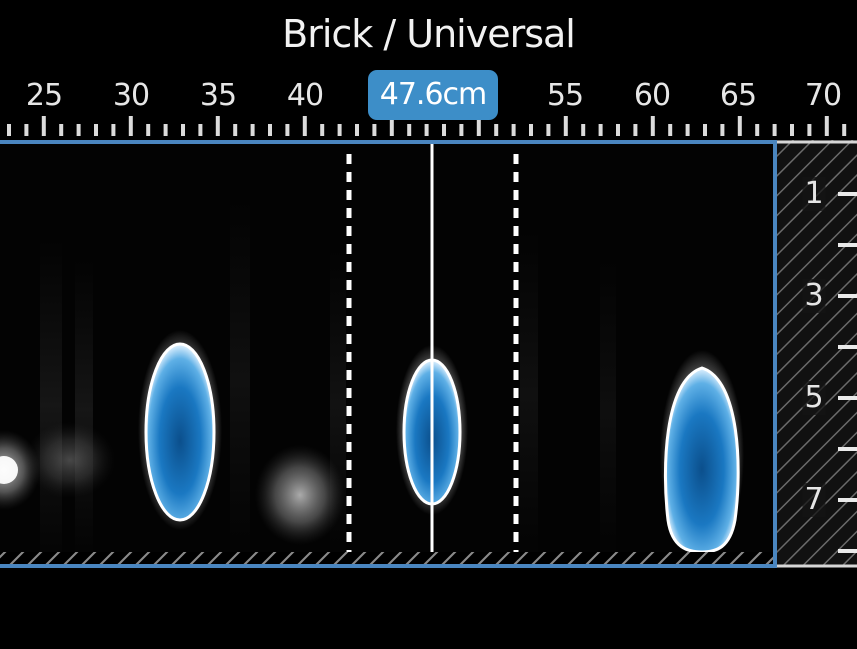 The image size is (857, 649). Describe the element at coordinates (300, 495) in the screenshot. I see `signal-haze` at that location.